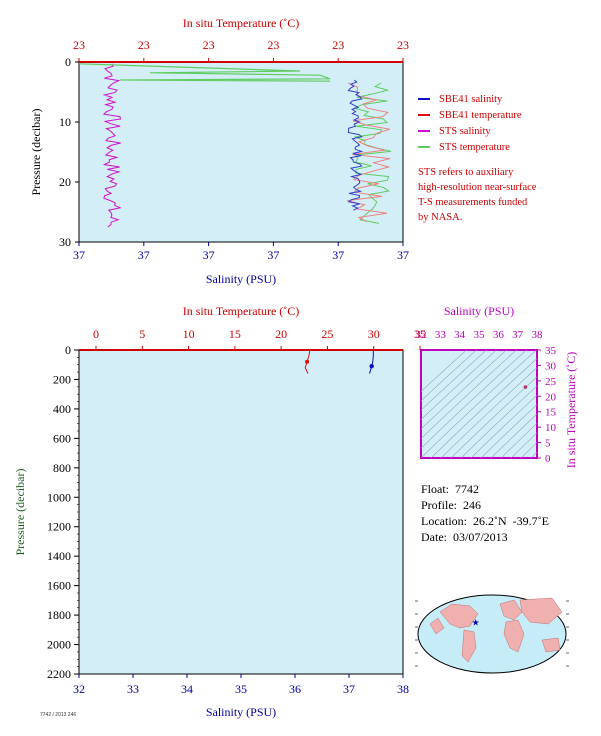 This screenshot has height=736, width=601. I want to click on ts-right-tick-label: 15, so click(551, 413).